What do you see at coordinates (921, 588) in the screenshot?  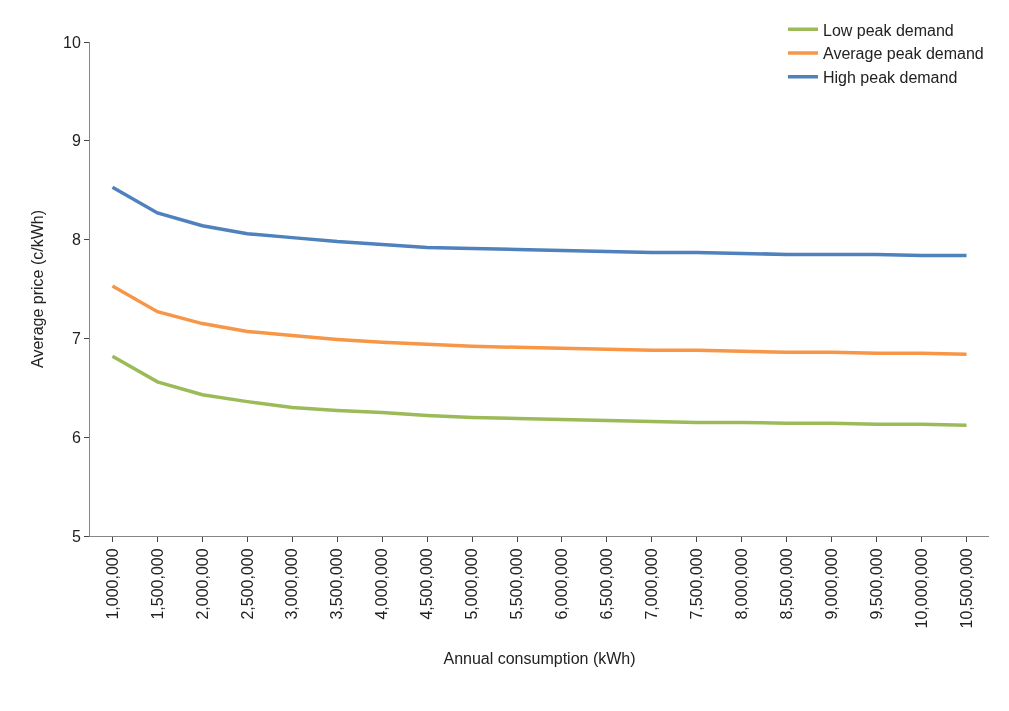 I see `x-tick-label: 10,000,000` at bounding box center [921, 588].